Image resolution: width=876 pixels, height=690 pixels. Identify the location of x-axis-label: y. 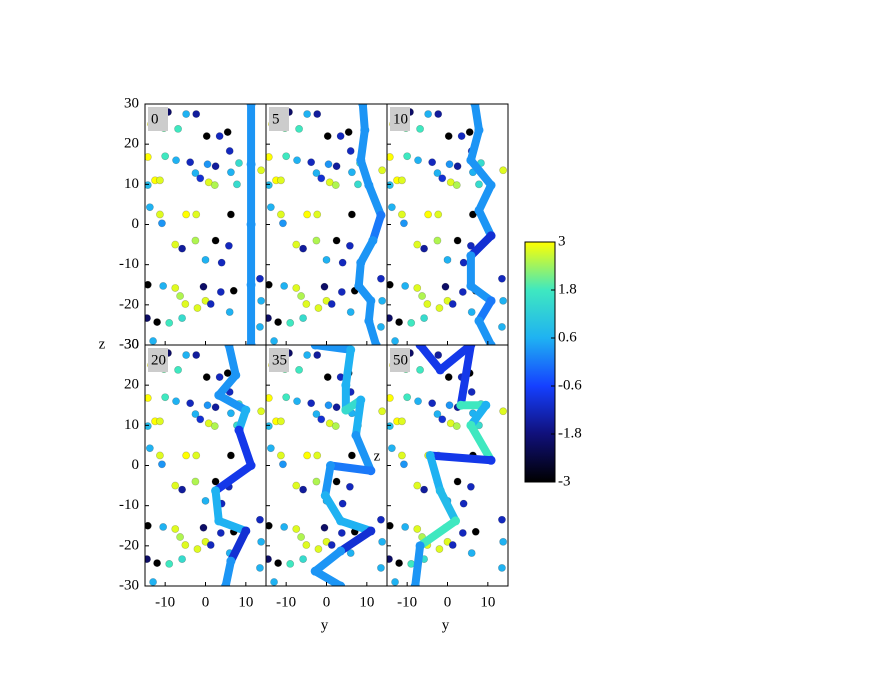
(325, 625).